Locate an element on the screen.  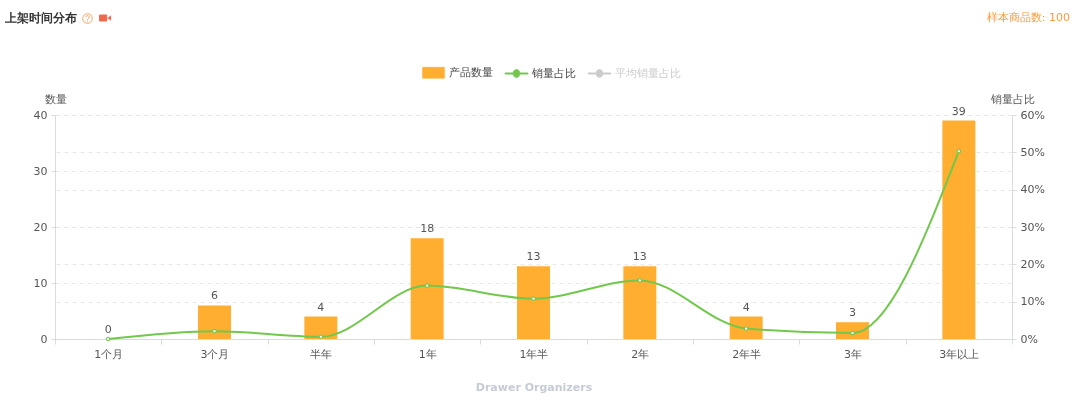
y2-tick-label: 20% is located at coordinates (1032, 264).